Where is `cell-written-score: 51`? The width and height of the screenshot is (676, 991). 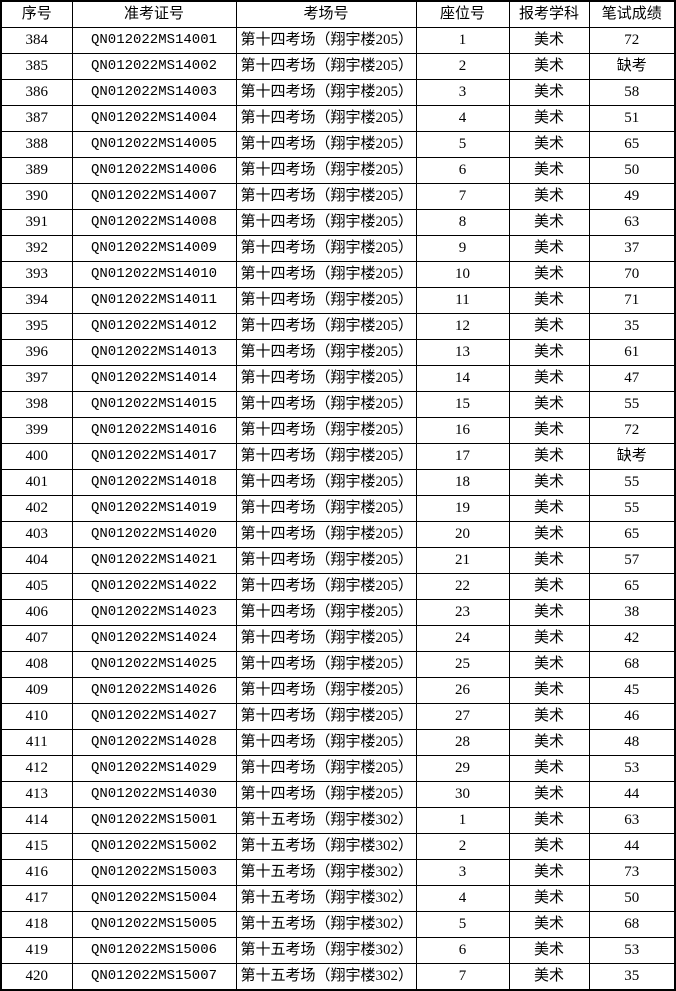
cell-written-score: 51 is located at coordinates (632, 118).